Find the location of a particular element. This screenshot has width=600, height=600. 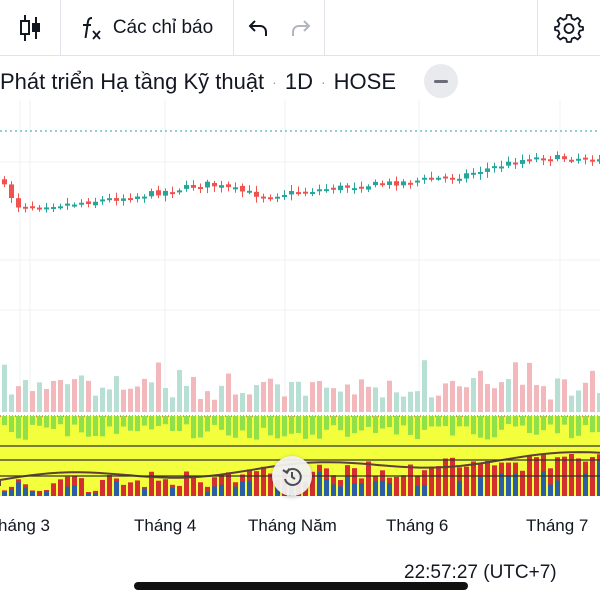

symbol-interval: 1D is located at coordinates (298, 81).